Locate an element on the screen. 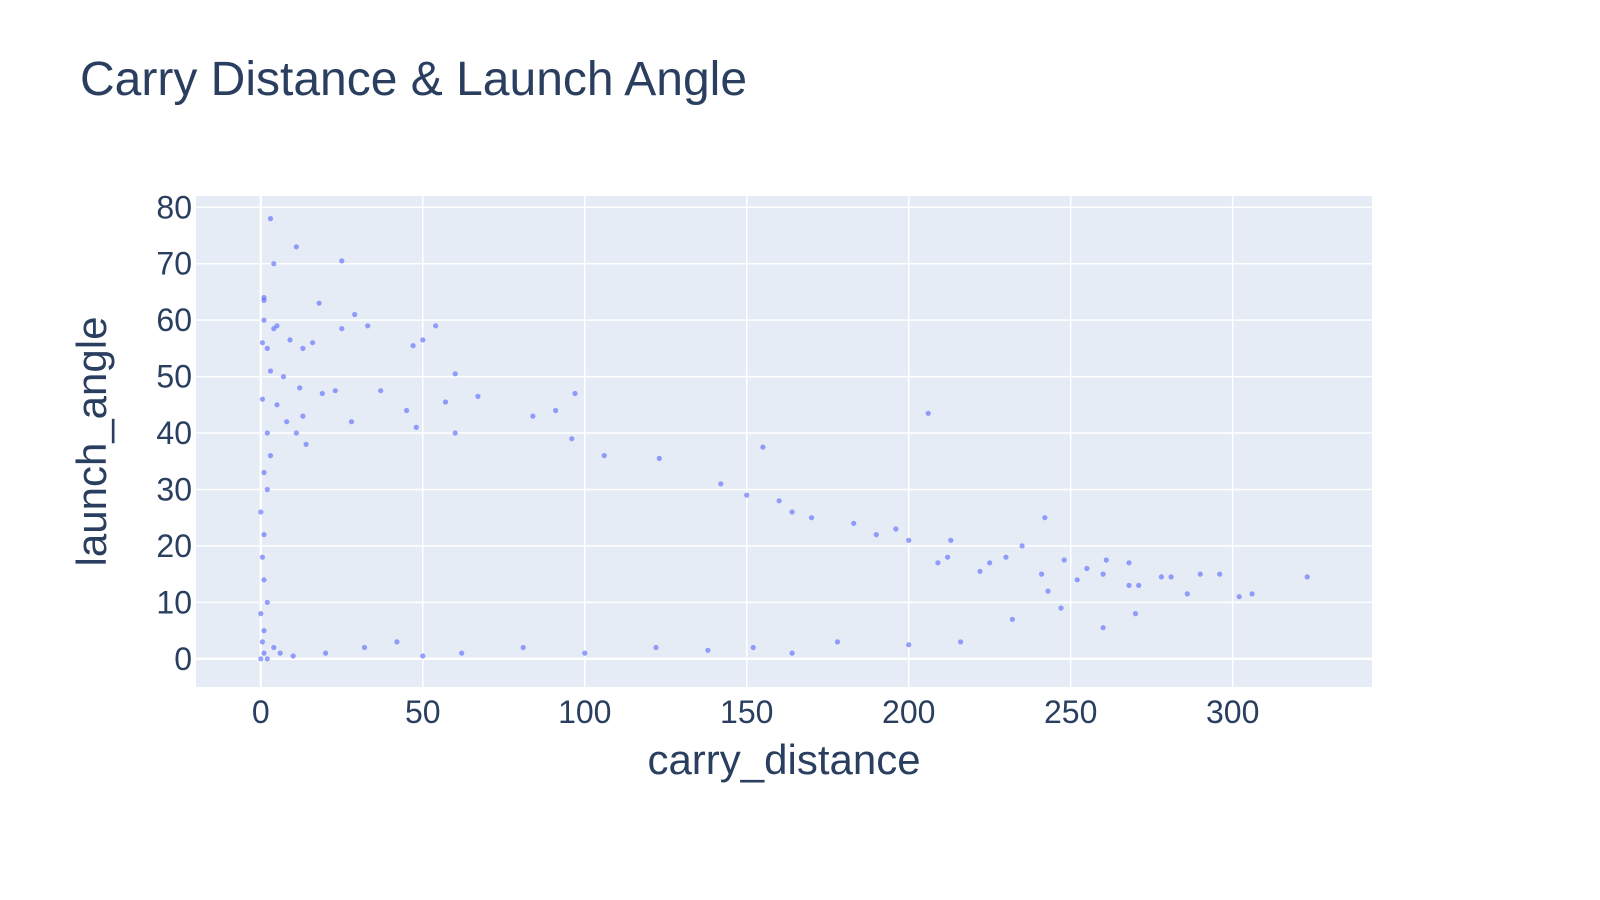 This screenshot has width=1600, height=900. x-tick-label: 300 is located at coordinates (1232, 712).